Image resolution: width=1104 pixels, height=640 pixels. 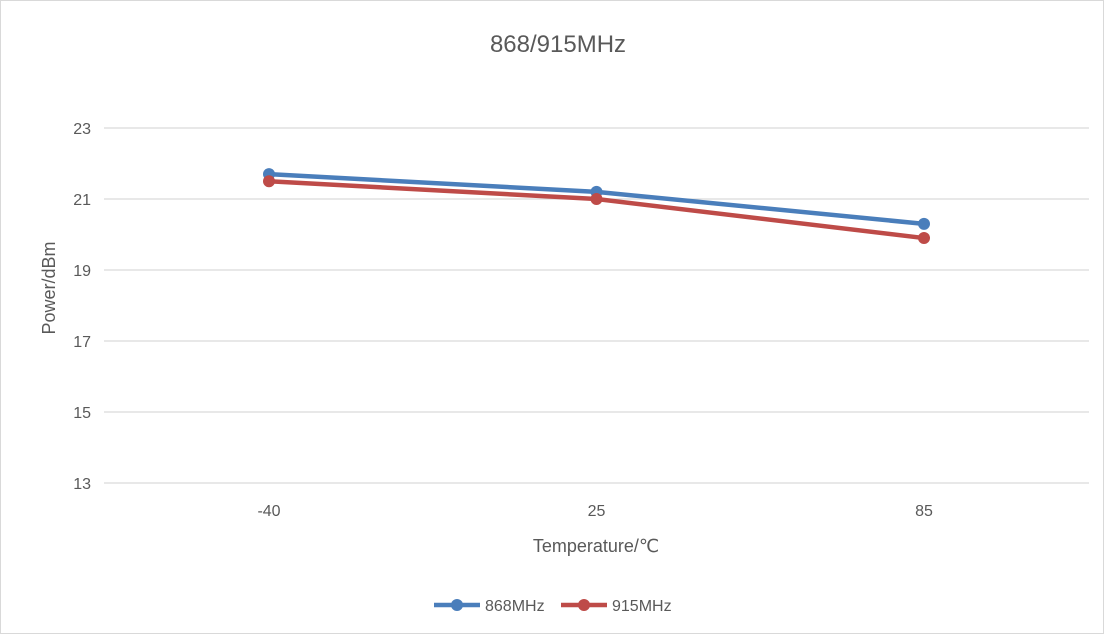 What do you see at coordinates (82, 271) in the screenshot?
I see `y-tick-label: 19` at bounding box center [82, 271].